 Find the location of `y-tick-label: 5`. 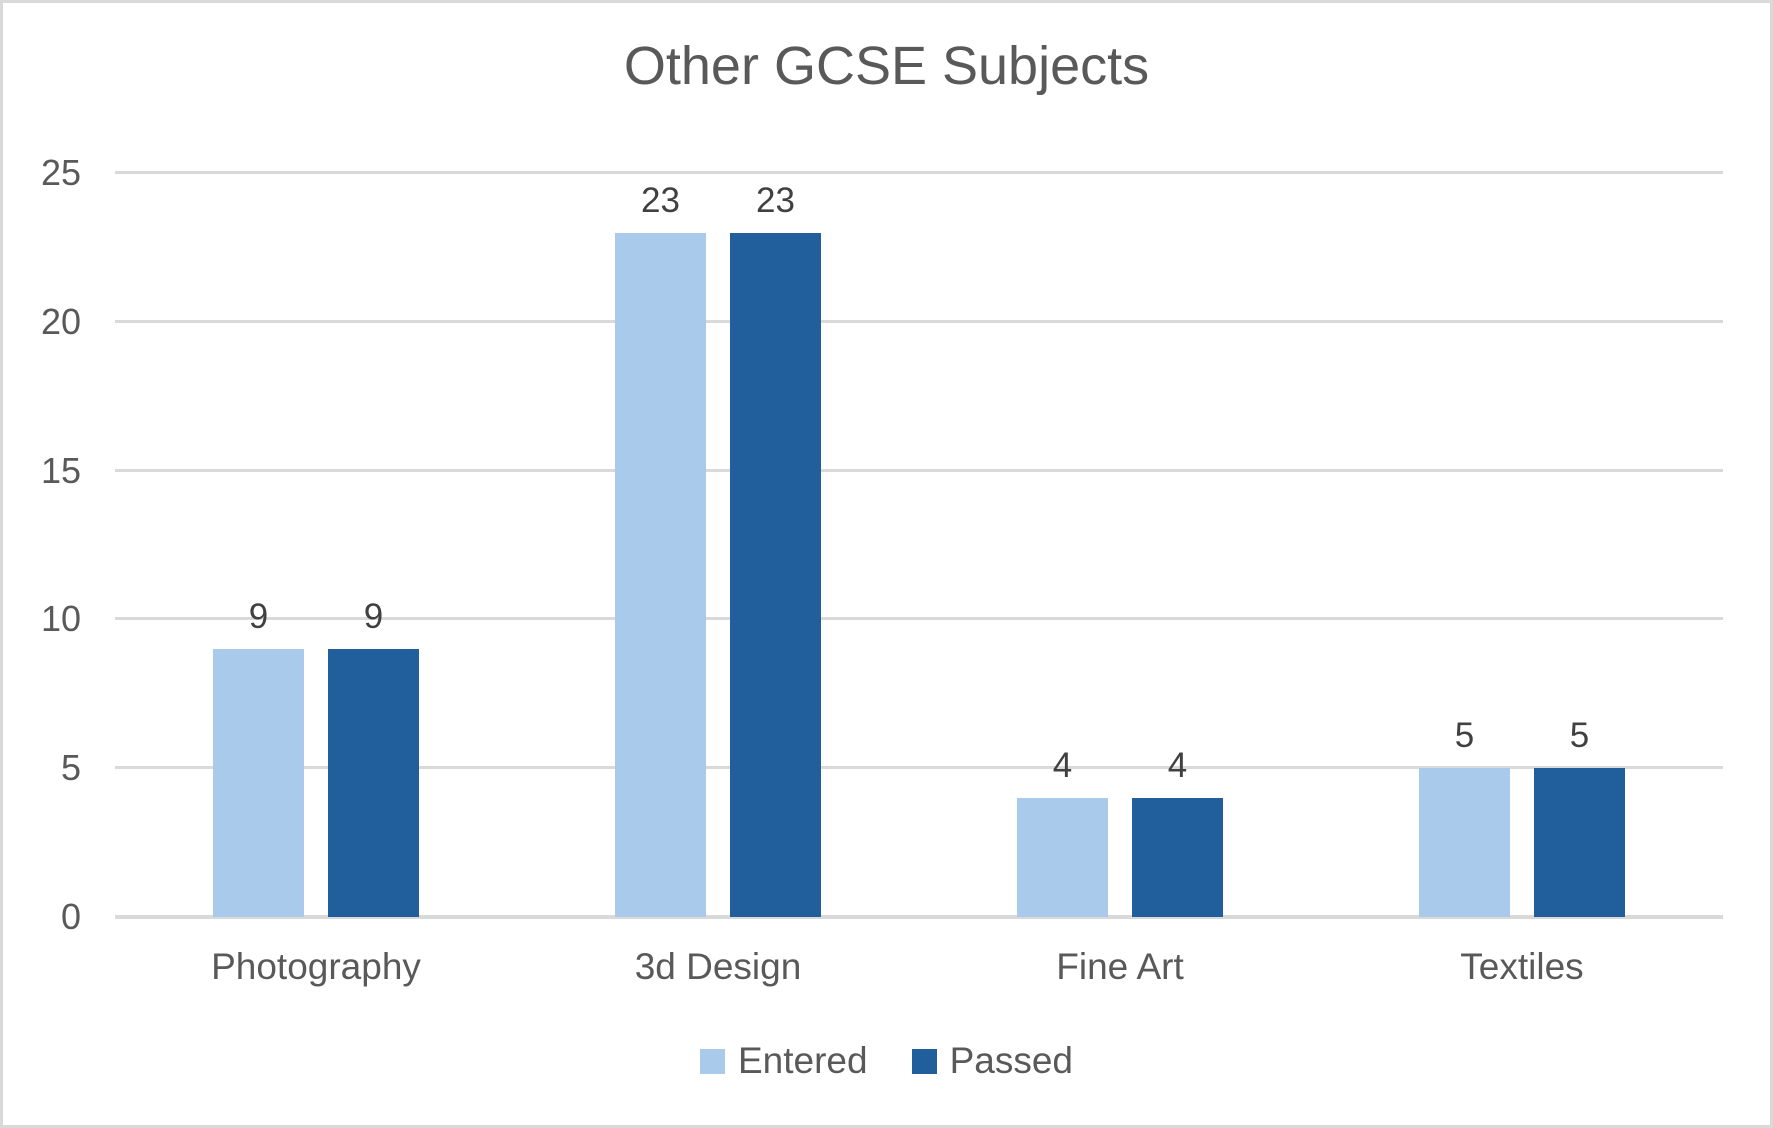

y-tick-label: 5 is located at coordinates (70, 768).